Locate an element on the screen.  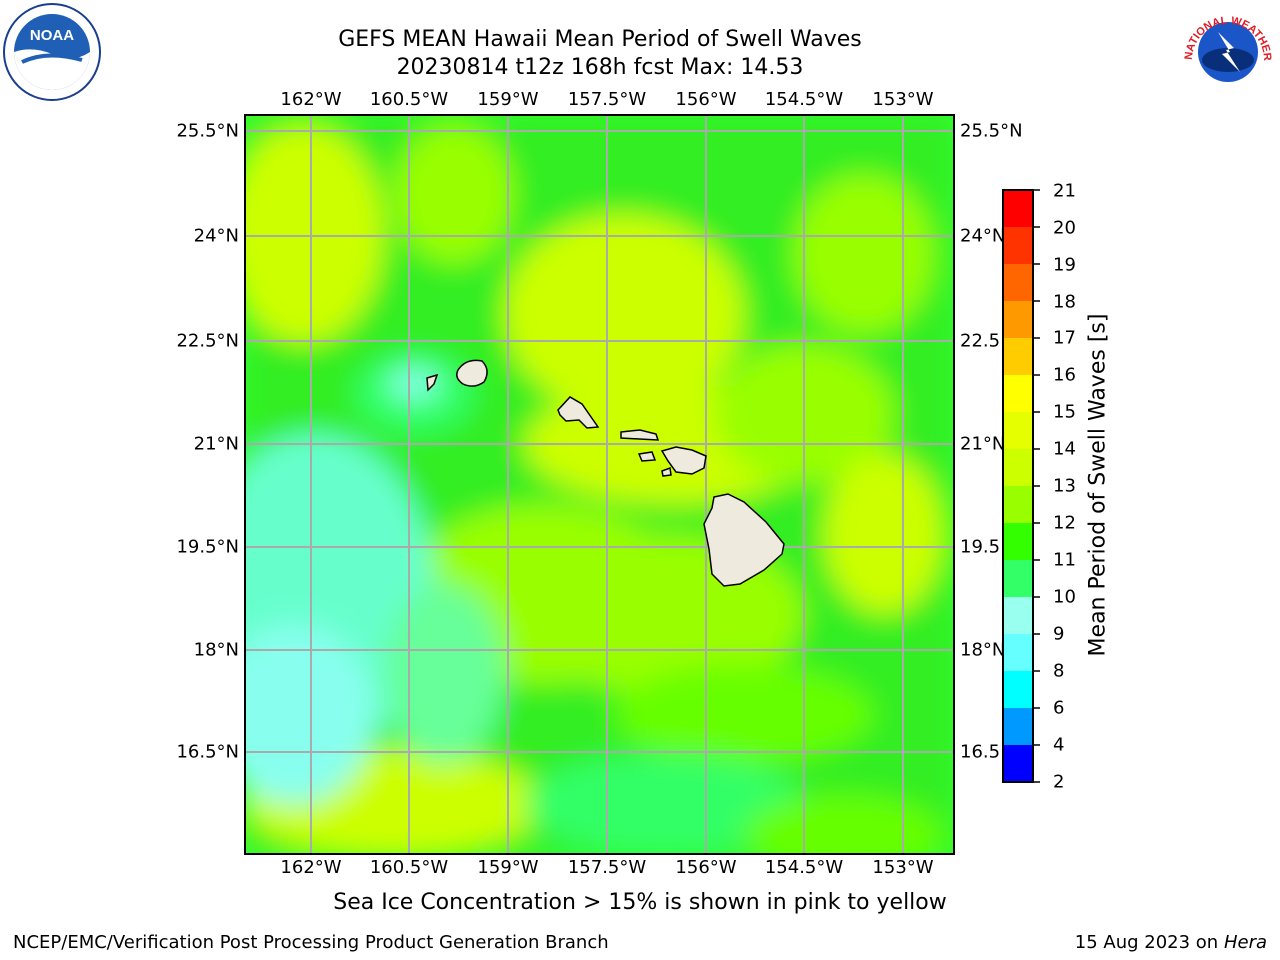
island-molokai is located at coordinates (640, 435).